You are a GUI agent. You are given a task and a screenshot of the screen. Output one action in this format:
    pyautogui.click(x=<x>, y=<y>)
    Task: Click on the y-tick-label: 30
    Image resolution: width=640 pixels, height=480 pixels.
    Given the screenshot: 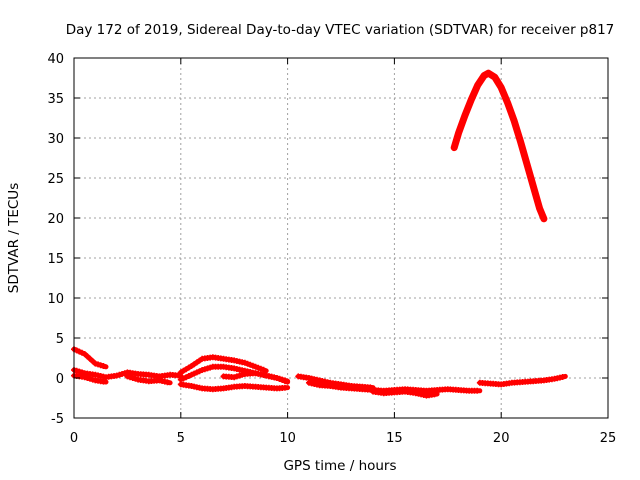 What is the action you would take?
    pyautogui.click(x=55, y=139)
    